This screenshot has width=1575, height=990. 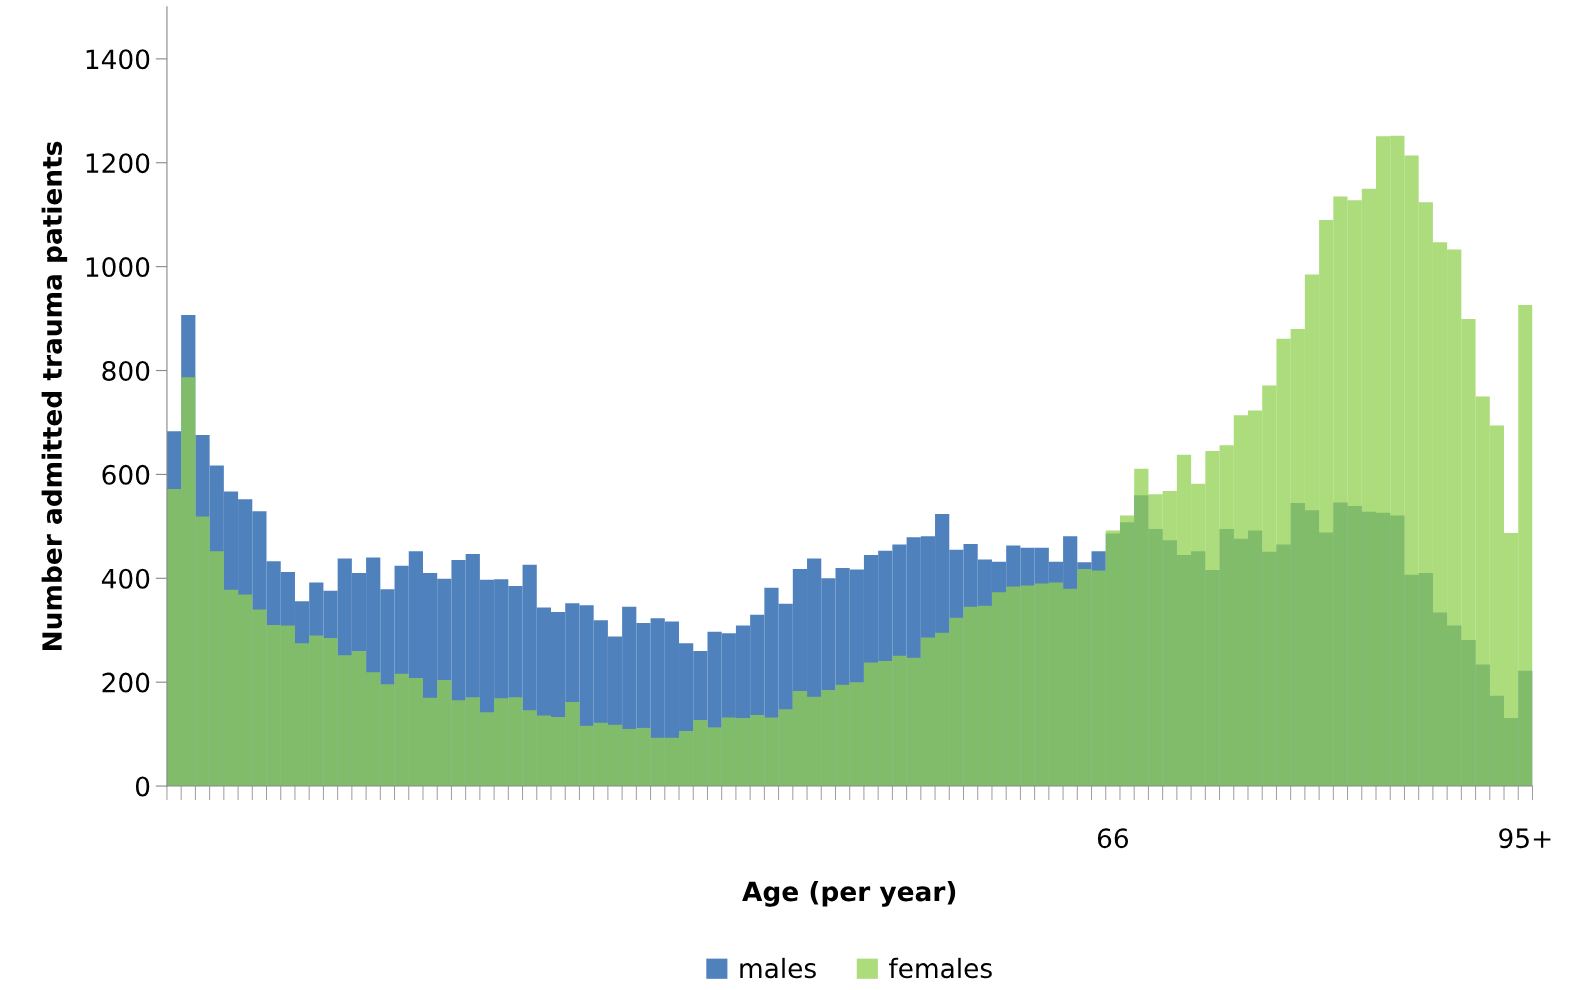 What do you see at coordinates (142, 786) in the screenshot?
I see `y-tick-label: 0` at bounding box center [142, 786].